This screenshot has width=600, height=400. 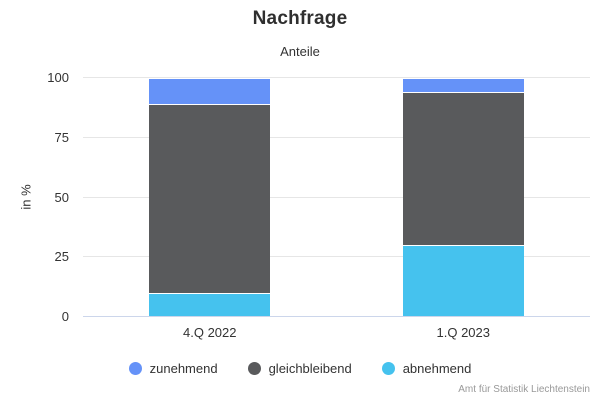 What do you see at coordinates (210, 332) in the screenshot?
I see `x-axis-label: 4.Q 2022` at bounding box center [210, 332].